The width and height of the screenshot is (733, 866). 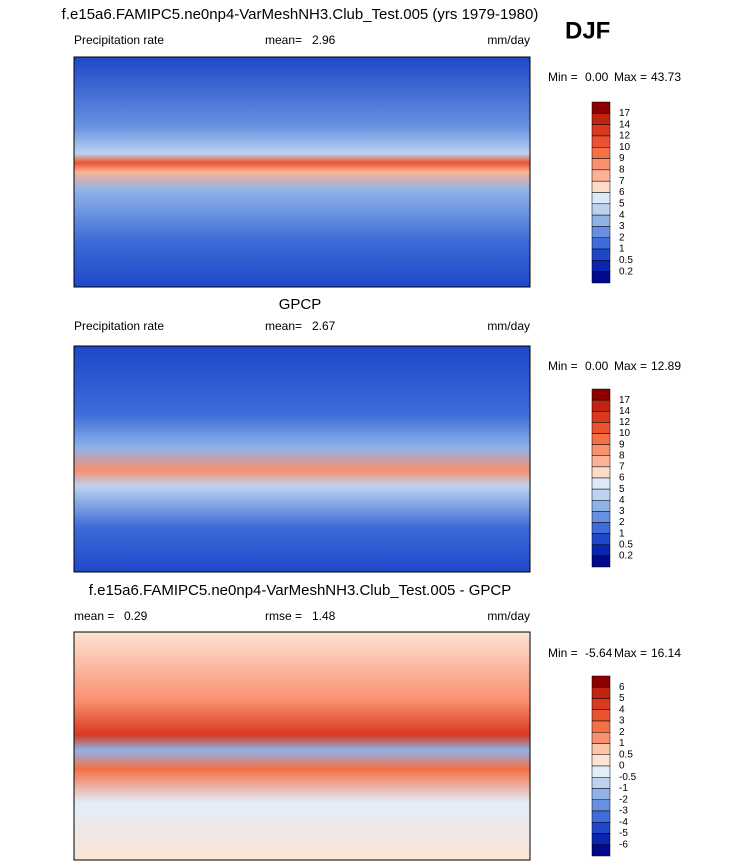 I want to click on stat-value: 2.96, so click(x=324, y=40).